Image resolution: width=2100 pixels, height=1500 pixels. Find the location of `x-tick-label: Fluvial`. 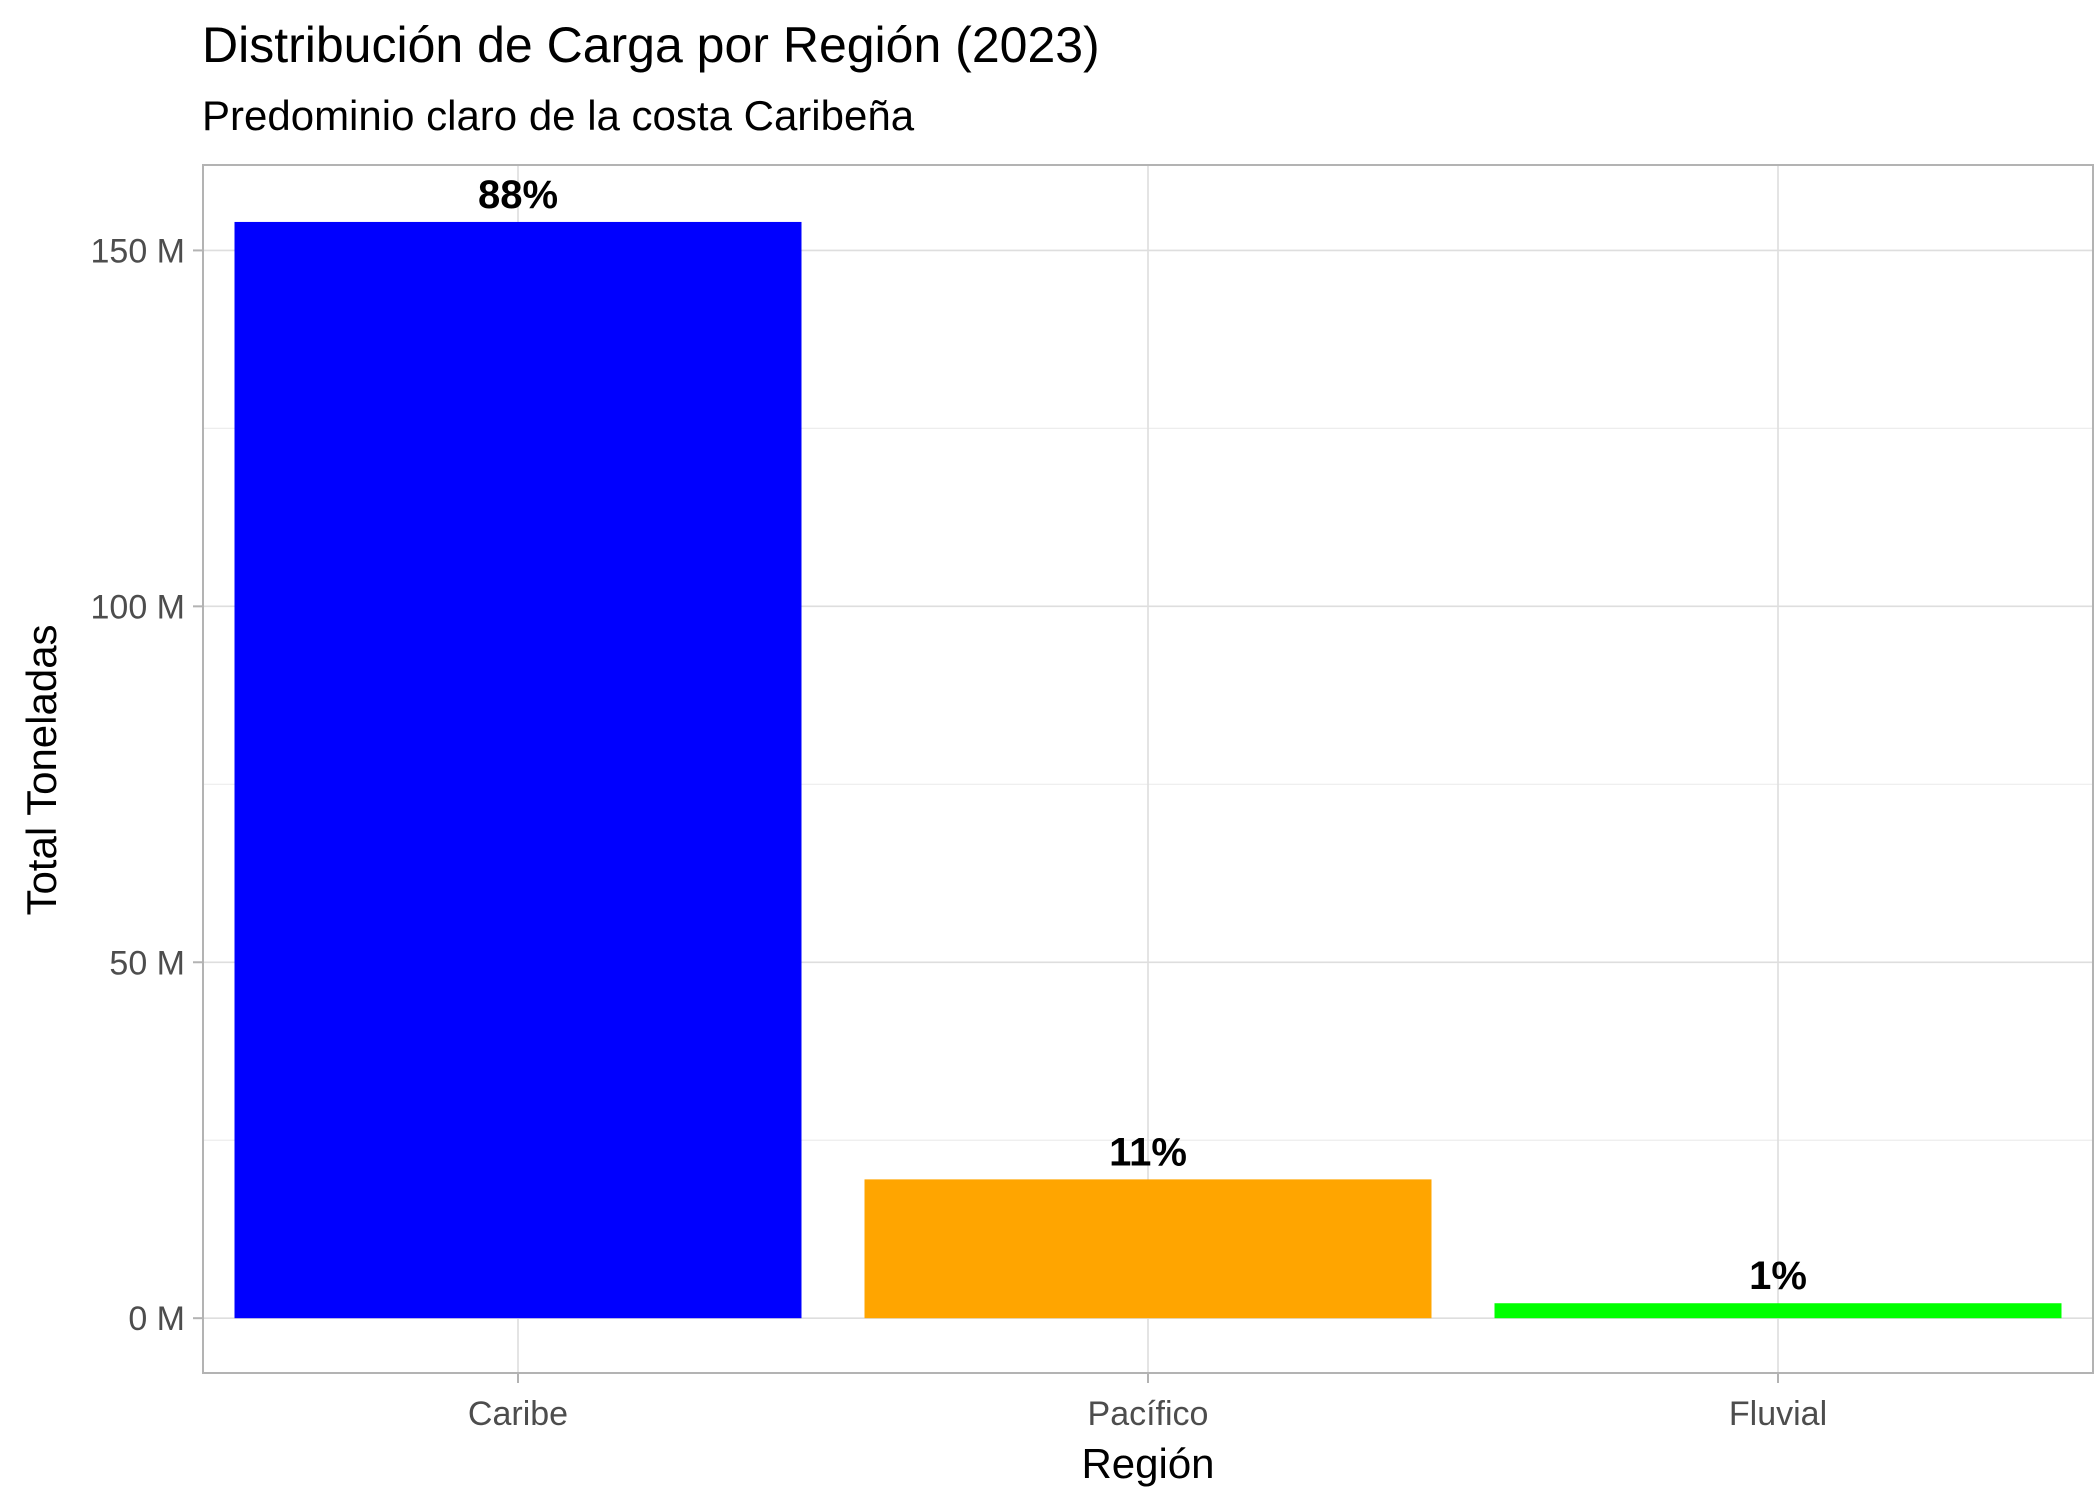

x-tick-label: Fluvial is located at coordinates (1778, 1414).